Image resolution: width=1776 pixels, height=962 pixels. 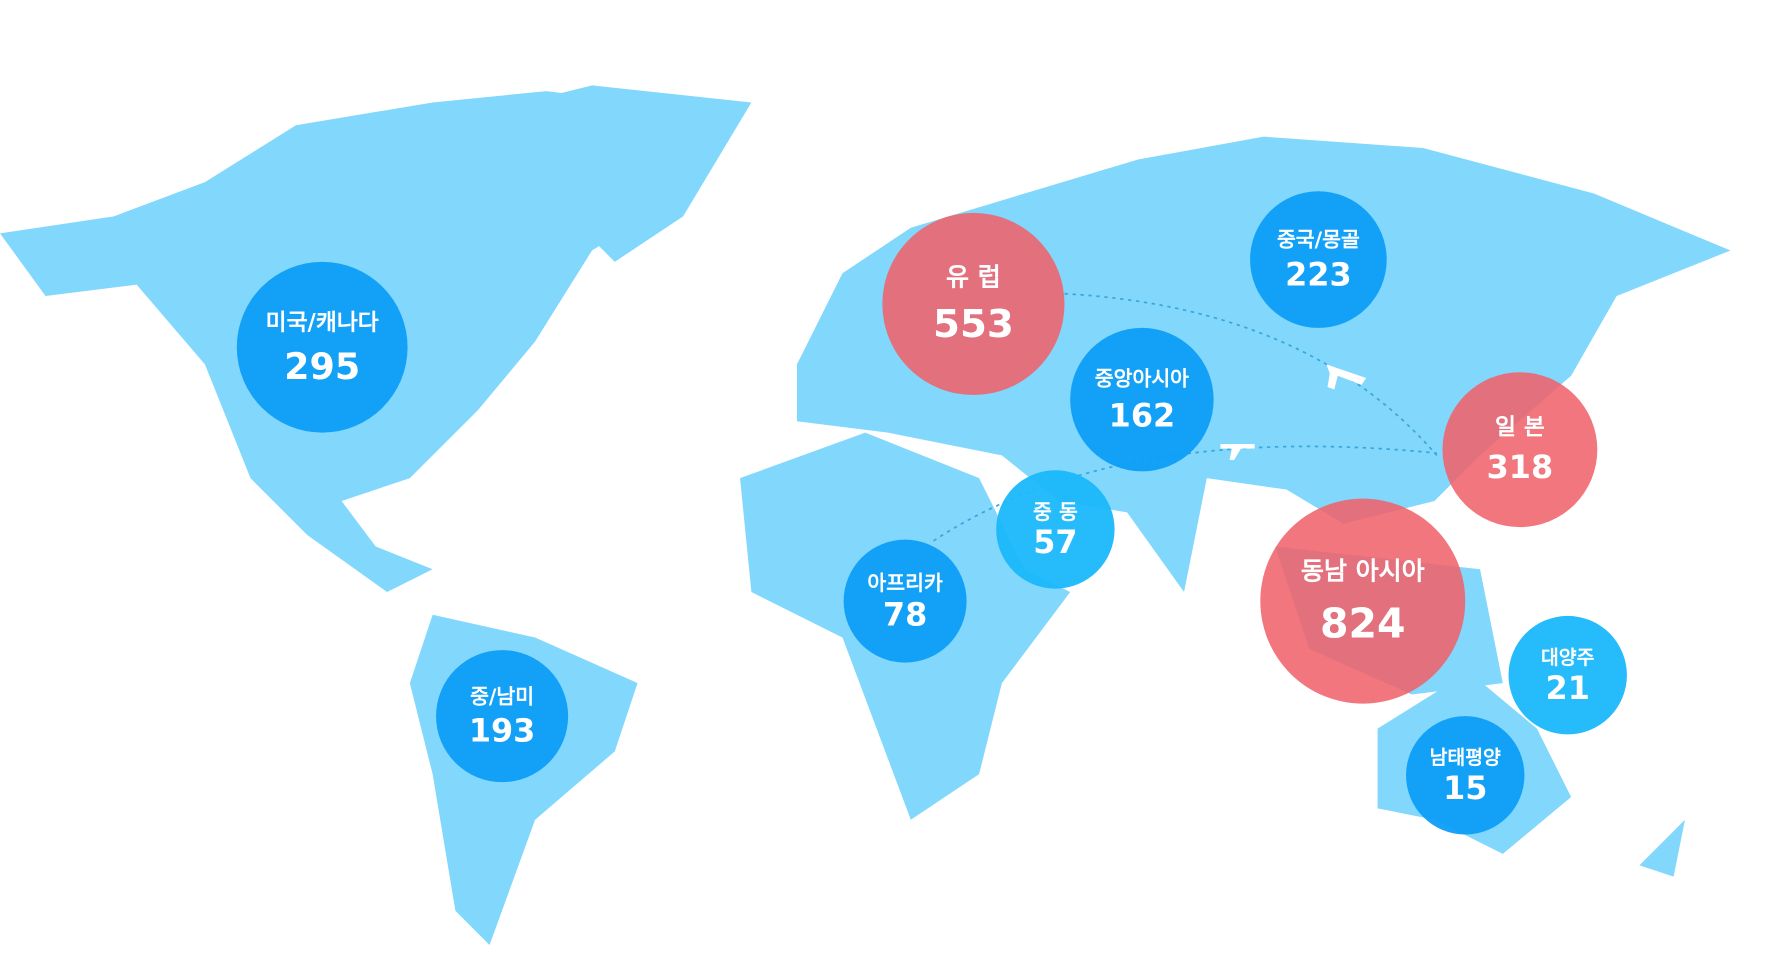 I want to click on region-value: 162, so click(x=1142, y=416).